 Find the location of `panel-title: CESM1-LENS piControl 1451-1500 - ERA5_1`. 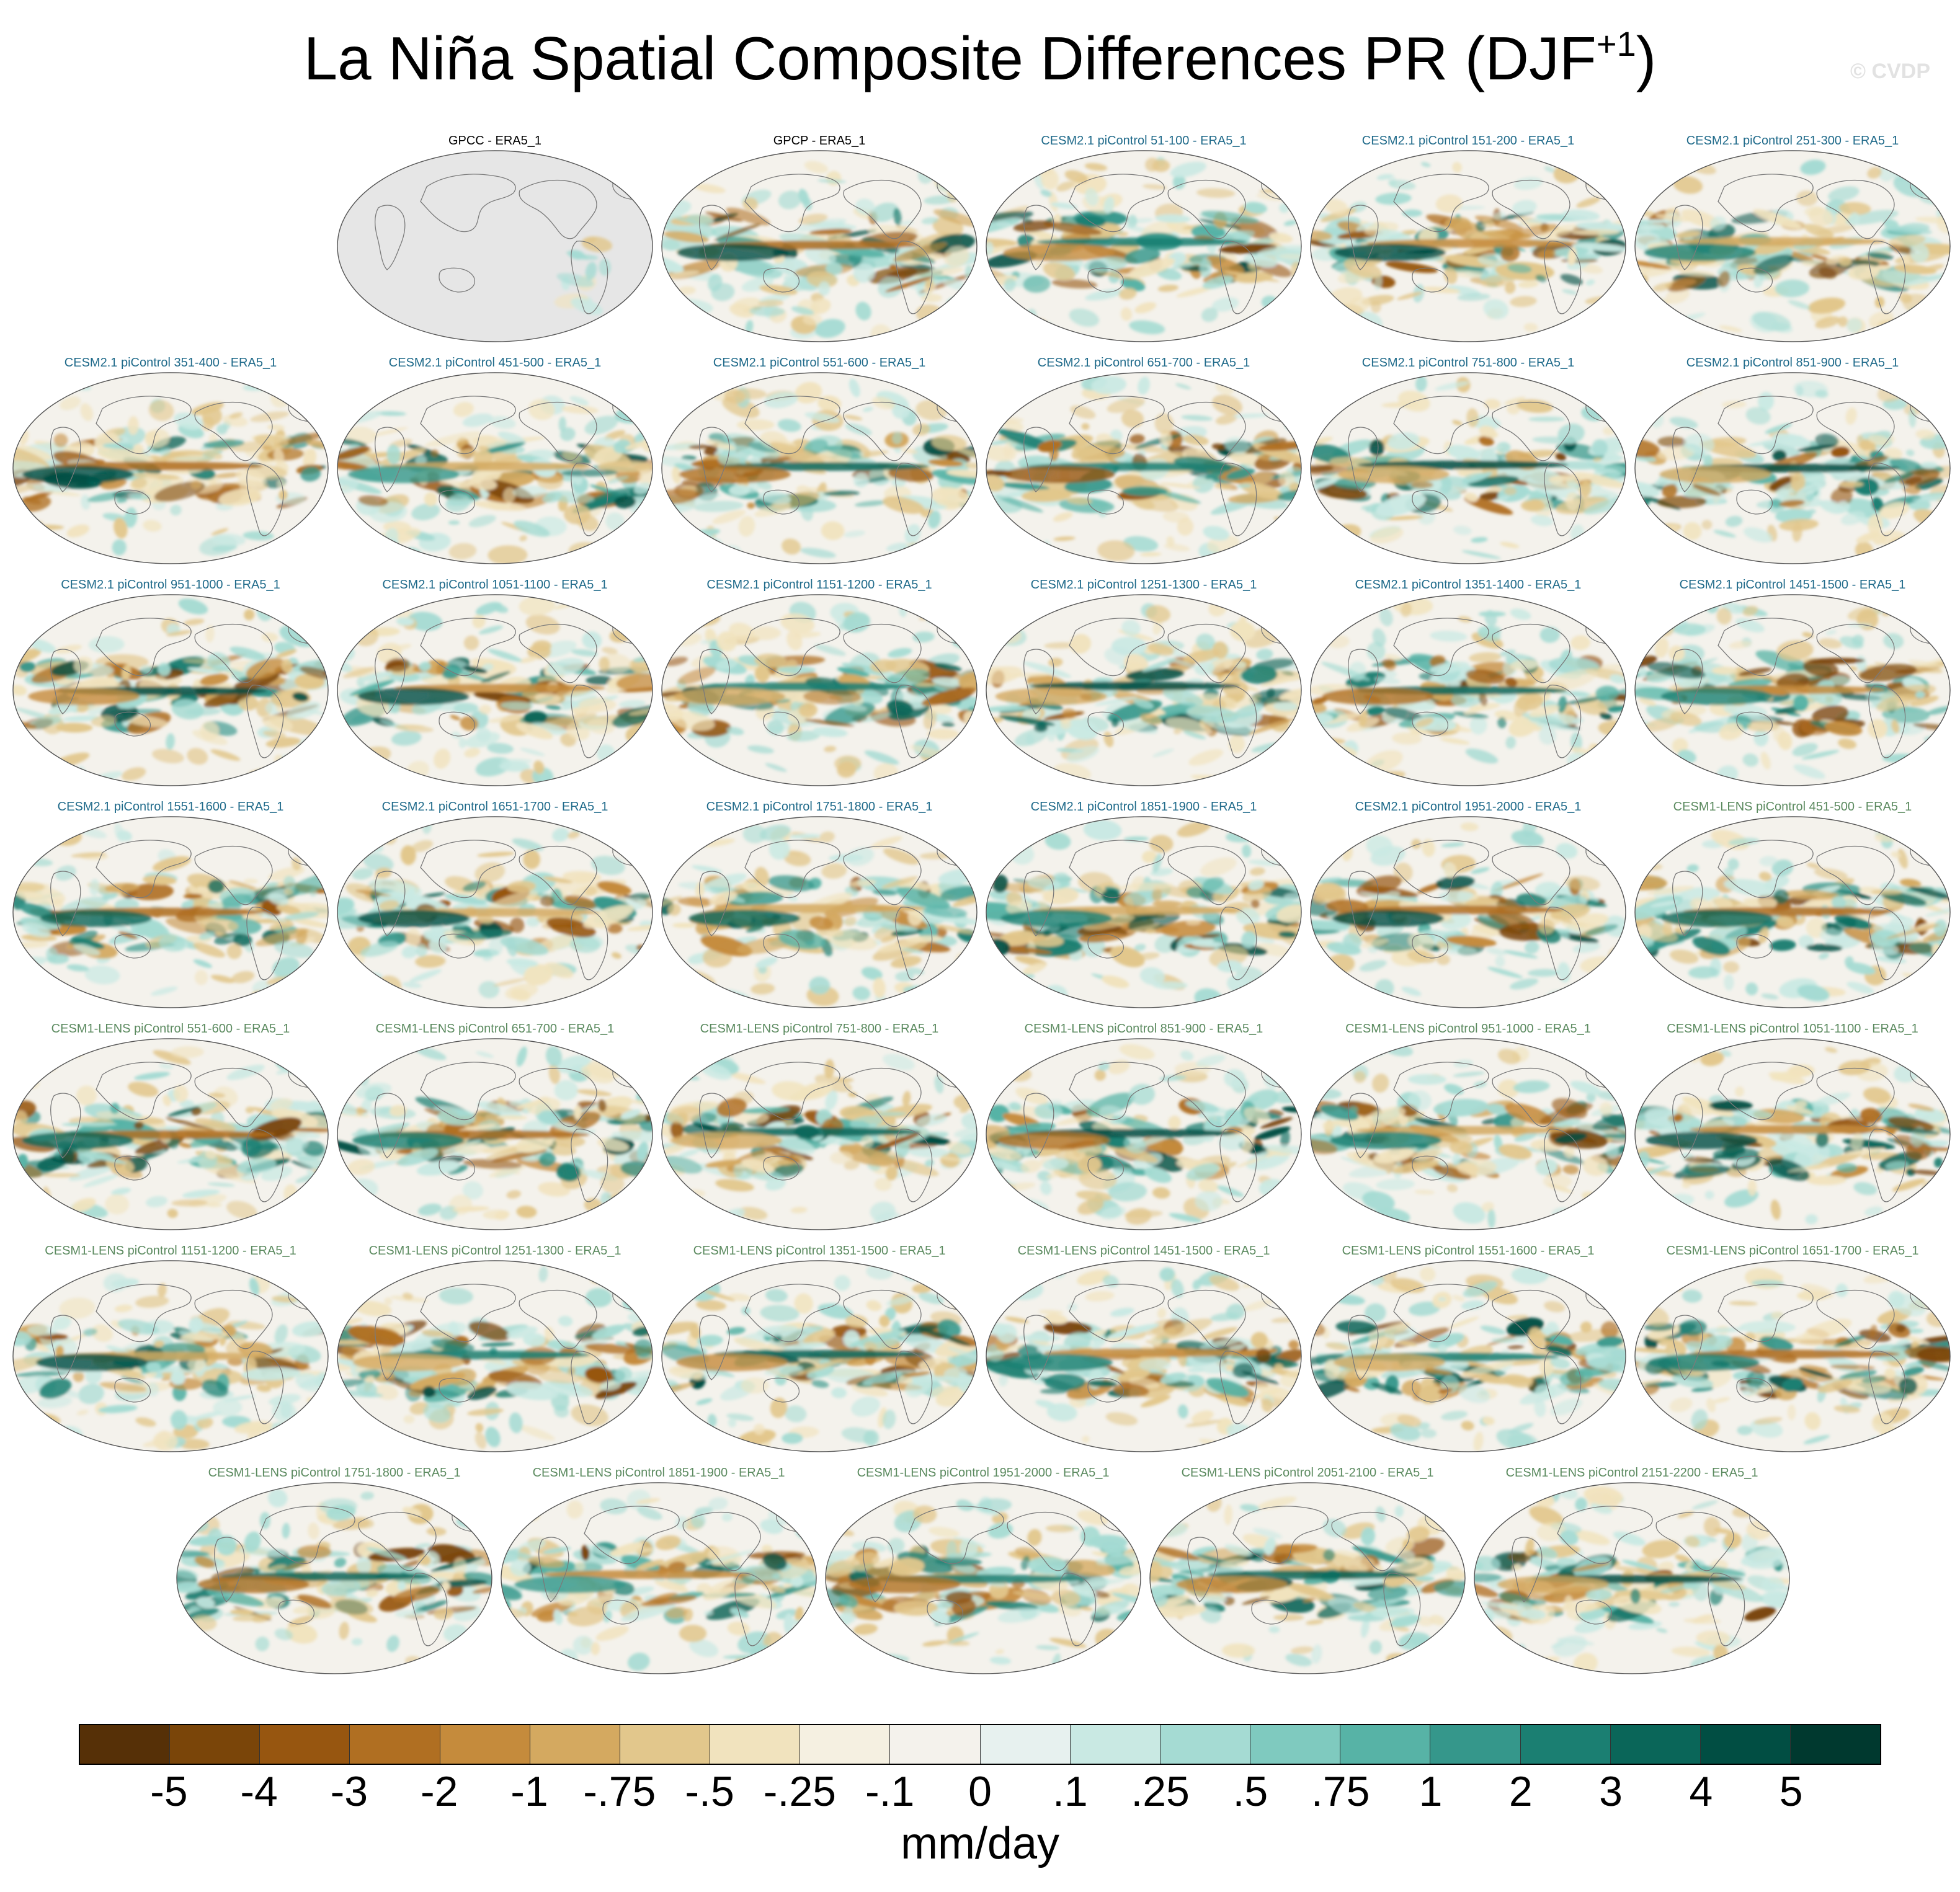

panel-title: CESM1-LENS piControl 1451-1500 - ERA5_1 is located at coordinates (1143, 1251).